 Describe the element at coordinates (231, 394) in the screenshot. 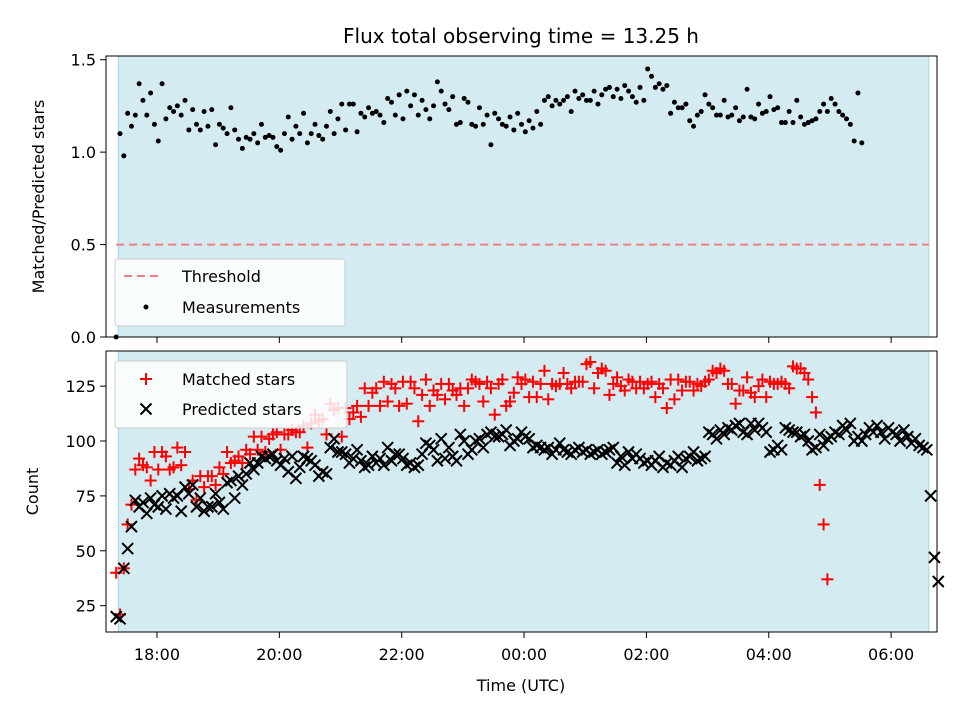

I see `bottom-legend: Matched stars Predicted stars` at that location.